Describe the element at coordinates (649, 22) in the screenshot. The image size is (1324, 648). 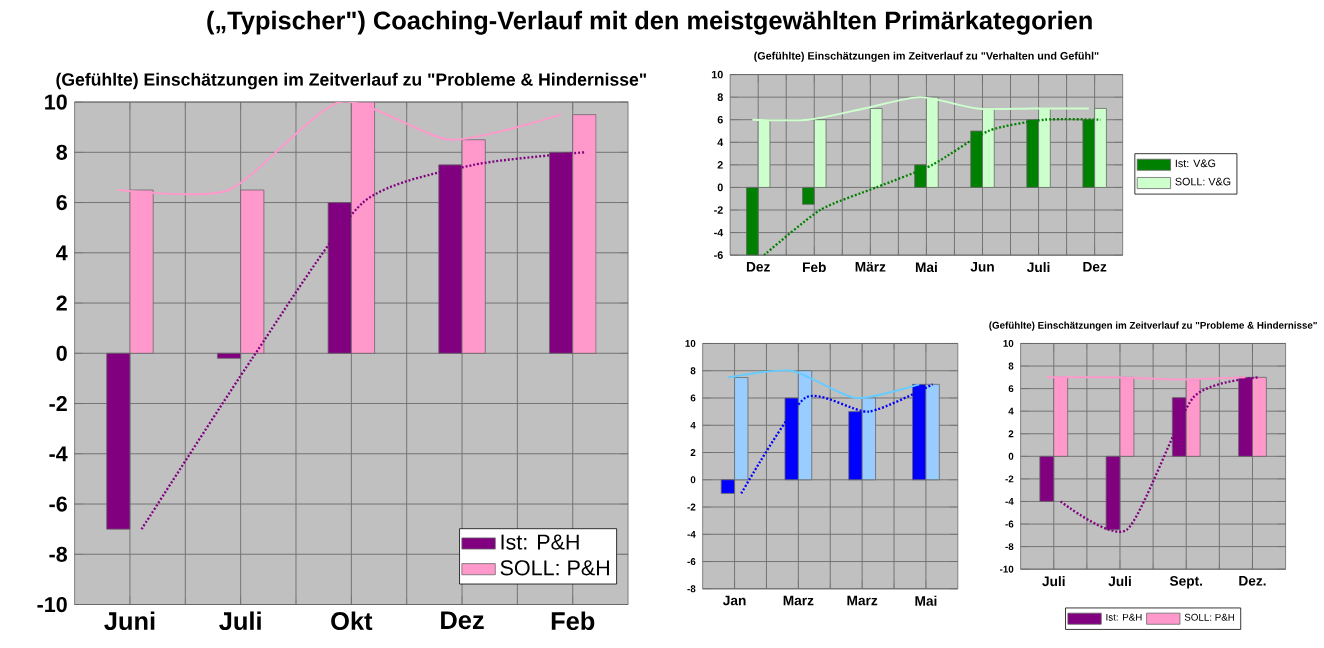
I see `text: („Typischer") Coaching-Verlauf mit den meistgewählten Primärkategorien` at that location.